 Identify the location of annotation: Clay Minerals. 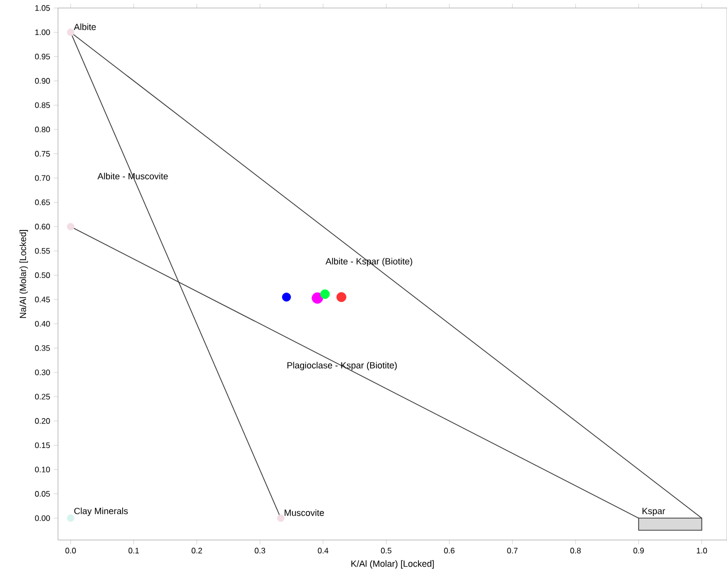
(101, 512).